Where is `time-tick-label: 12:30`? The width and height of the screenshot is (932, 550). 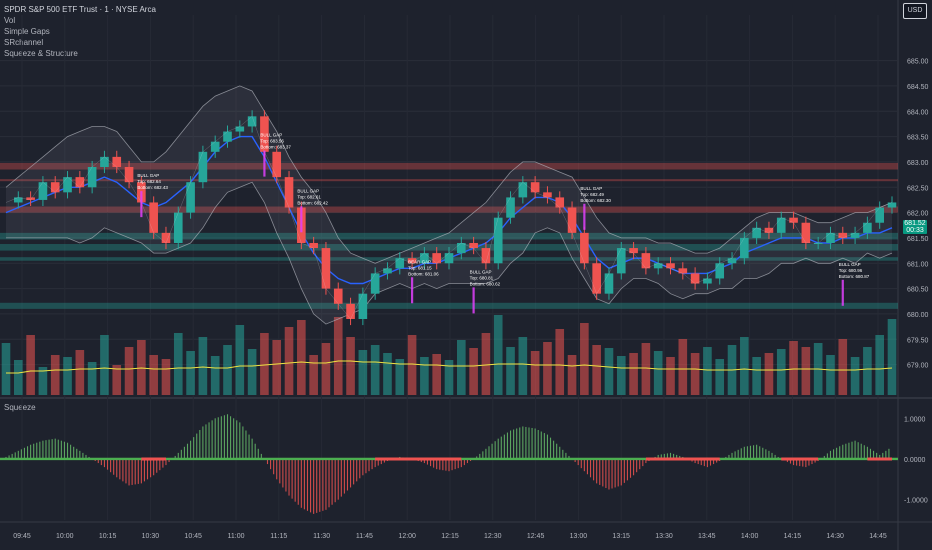 time-tick-label: 12:30 is located at coordinates (493, 536).